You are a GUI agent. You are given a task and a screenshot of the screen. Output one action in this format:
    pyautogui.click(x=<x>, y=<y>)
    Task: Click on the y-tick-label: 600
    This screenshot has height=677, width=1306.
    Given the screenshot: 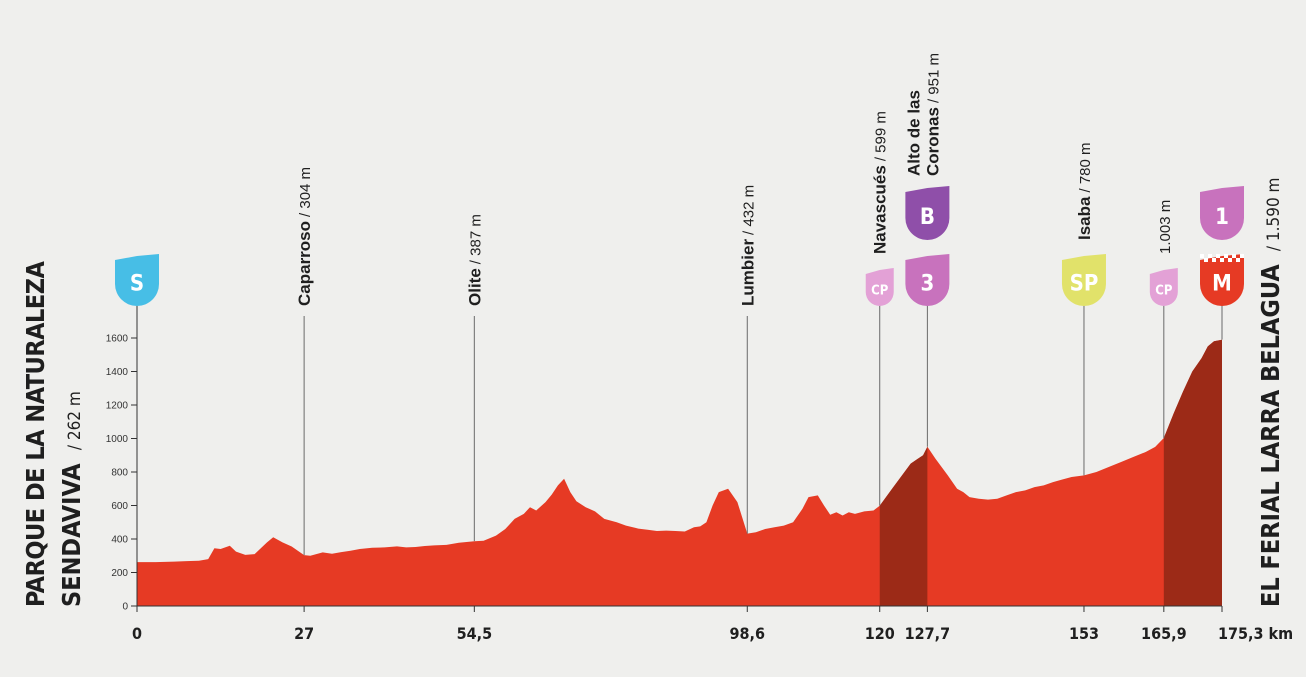 What is the action you would take?
    pyautogui.click(x=119, y=506)
    